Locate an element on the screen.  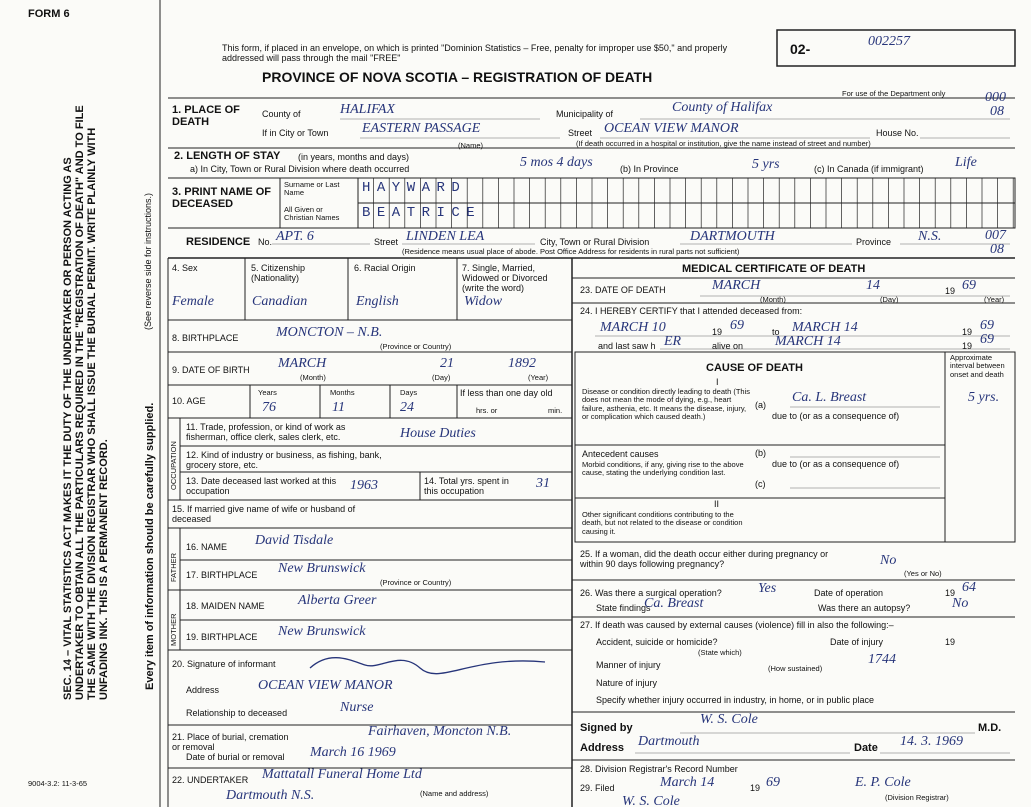
filed-year: 69 is located at coordinates (773, 782).